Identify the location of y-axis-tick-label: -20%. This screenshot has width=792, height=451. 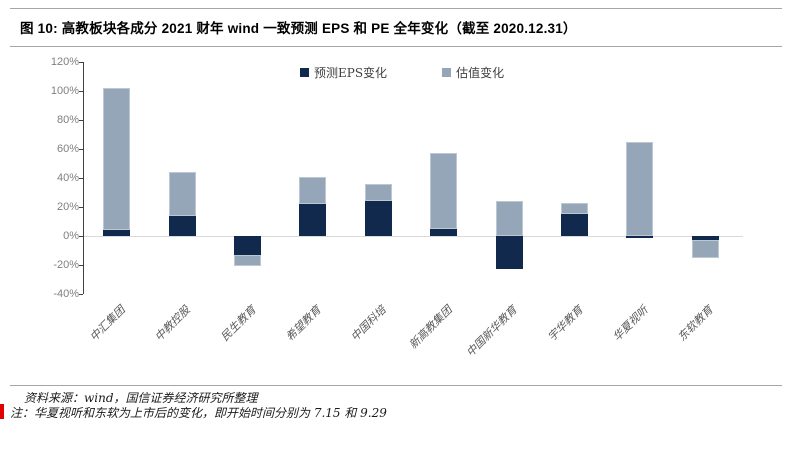
(66, 265).